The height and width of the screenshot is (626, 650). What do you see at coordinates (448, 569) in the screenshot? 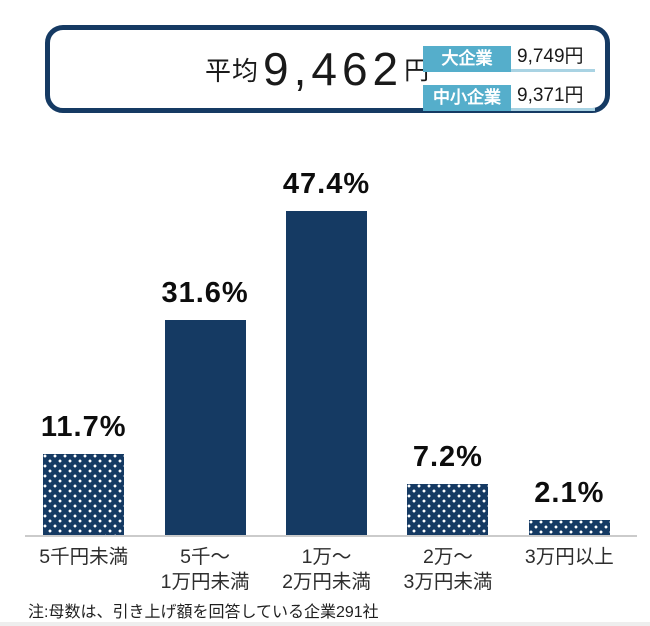
I see `category-label-4: 2万〜 3万円未満` at bounding box center [448, 569].